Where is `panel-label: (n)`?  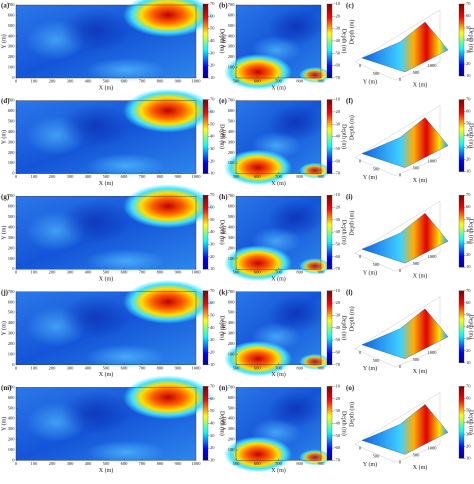 panel-label: (n) is located at coordinates (223, 388).